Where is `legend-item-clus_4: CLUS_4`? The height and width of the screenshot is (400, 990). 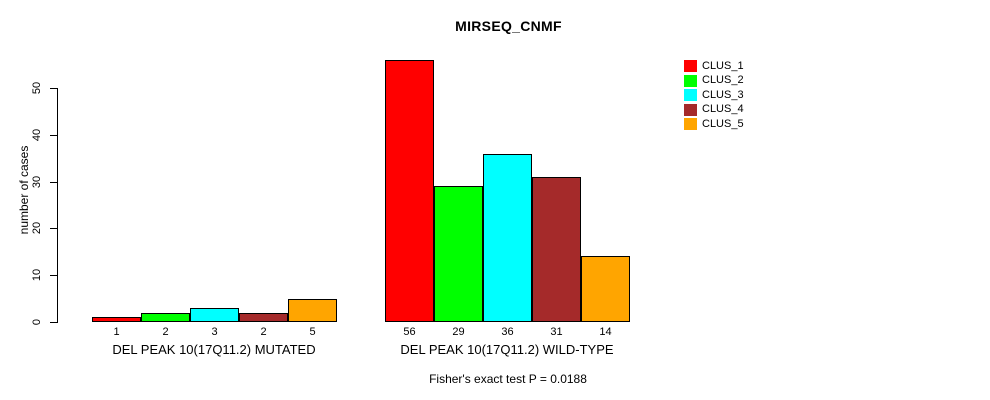 legend-item-clus_4: CLUS_4 is located at coordinates (714, 110).